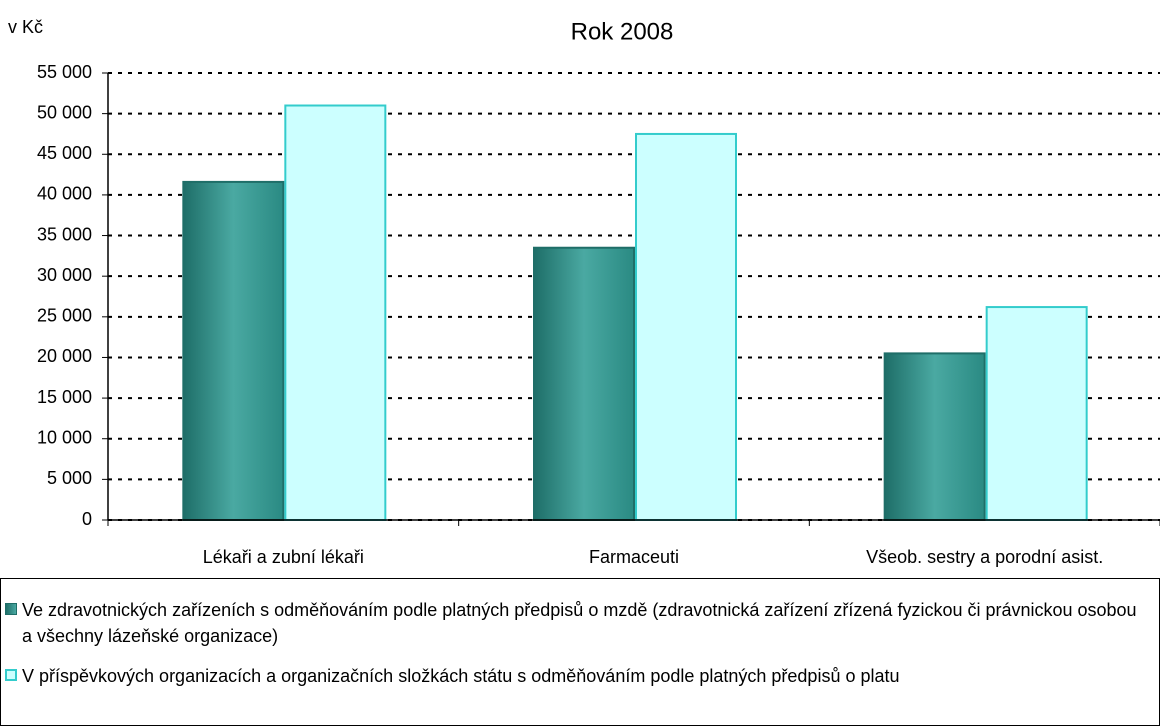 The height and width of the screenshot is (726, 1160). Describe the element at coordinates (69, 478) in the screenshot. I see `y-tick-label: 5 000` at that location.